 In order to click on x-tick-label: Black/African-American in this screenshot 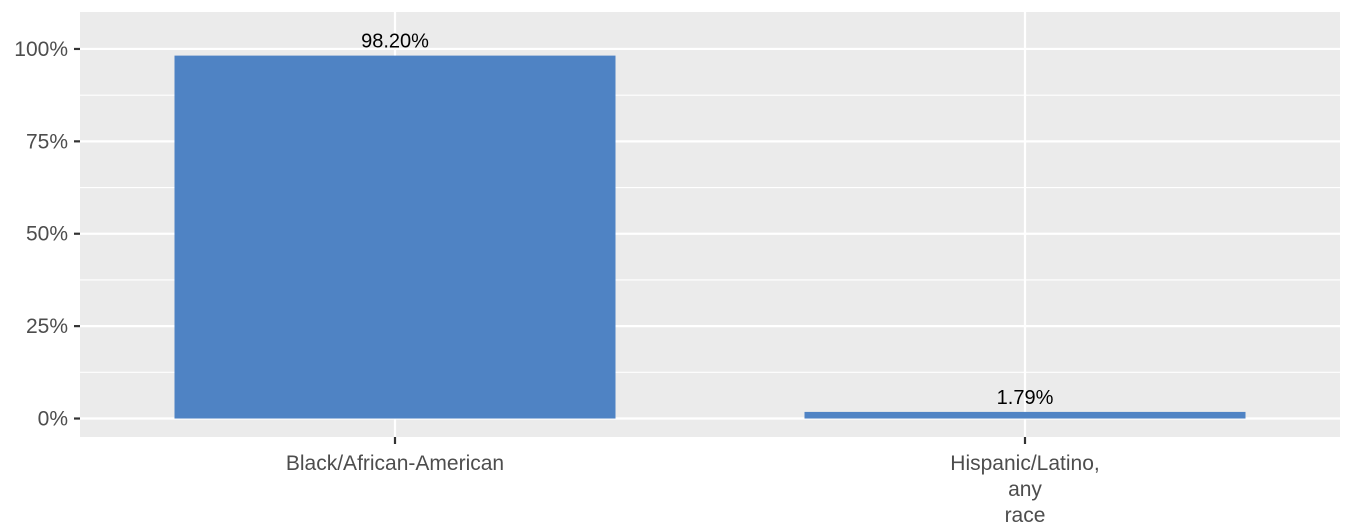, I will do `click(395, 463)`.